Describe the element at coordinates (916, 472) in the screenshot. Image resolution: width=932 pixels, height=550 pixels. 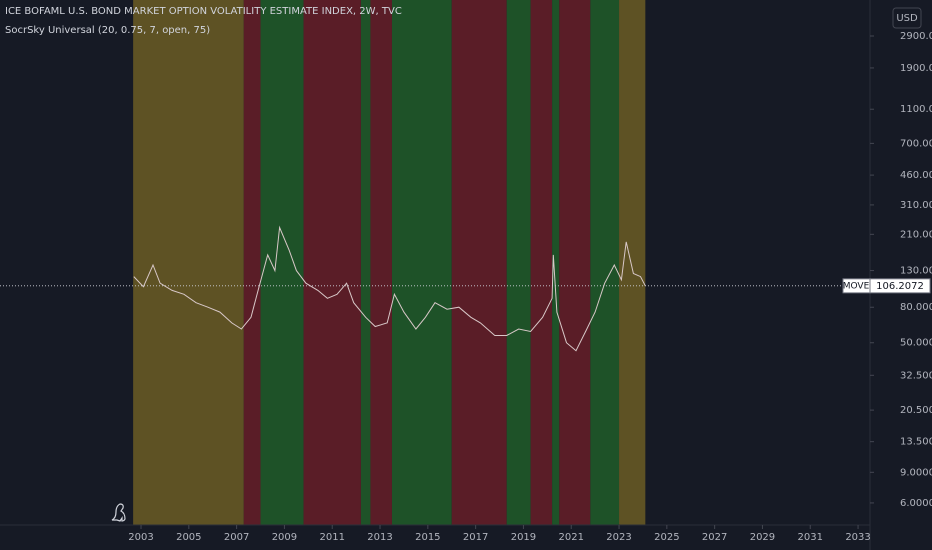
I see `y-tick-label: 9.0000` at that location.